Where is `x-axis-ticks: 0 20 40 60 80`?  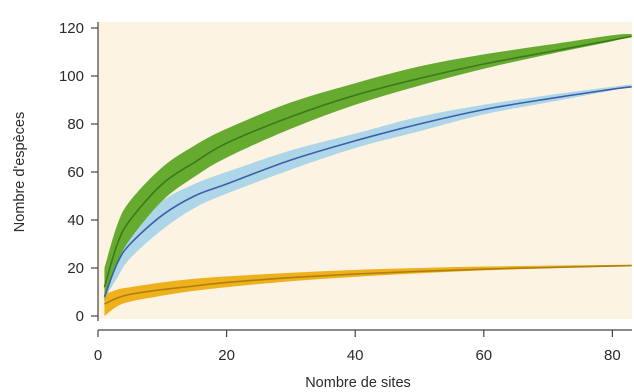
x-axis-ticks: 0 20 40 60 80 is located at coordinates (357, 347).